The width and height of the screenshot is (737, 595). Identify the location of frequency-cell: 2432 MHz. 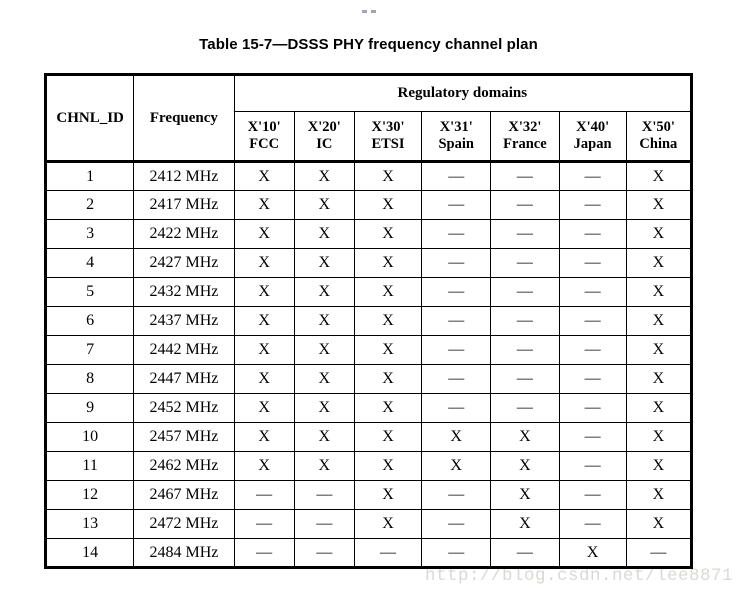
(184, 292).